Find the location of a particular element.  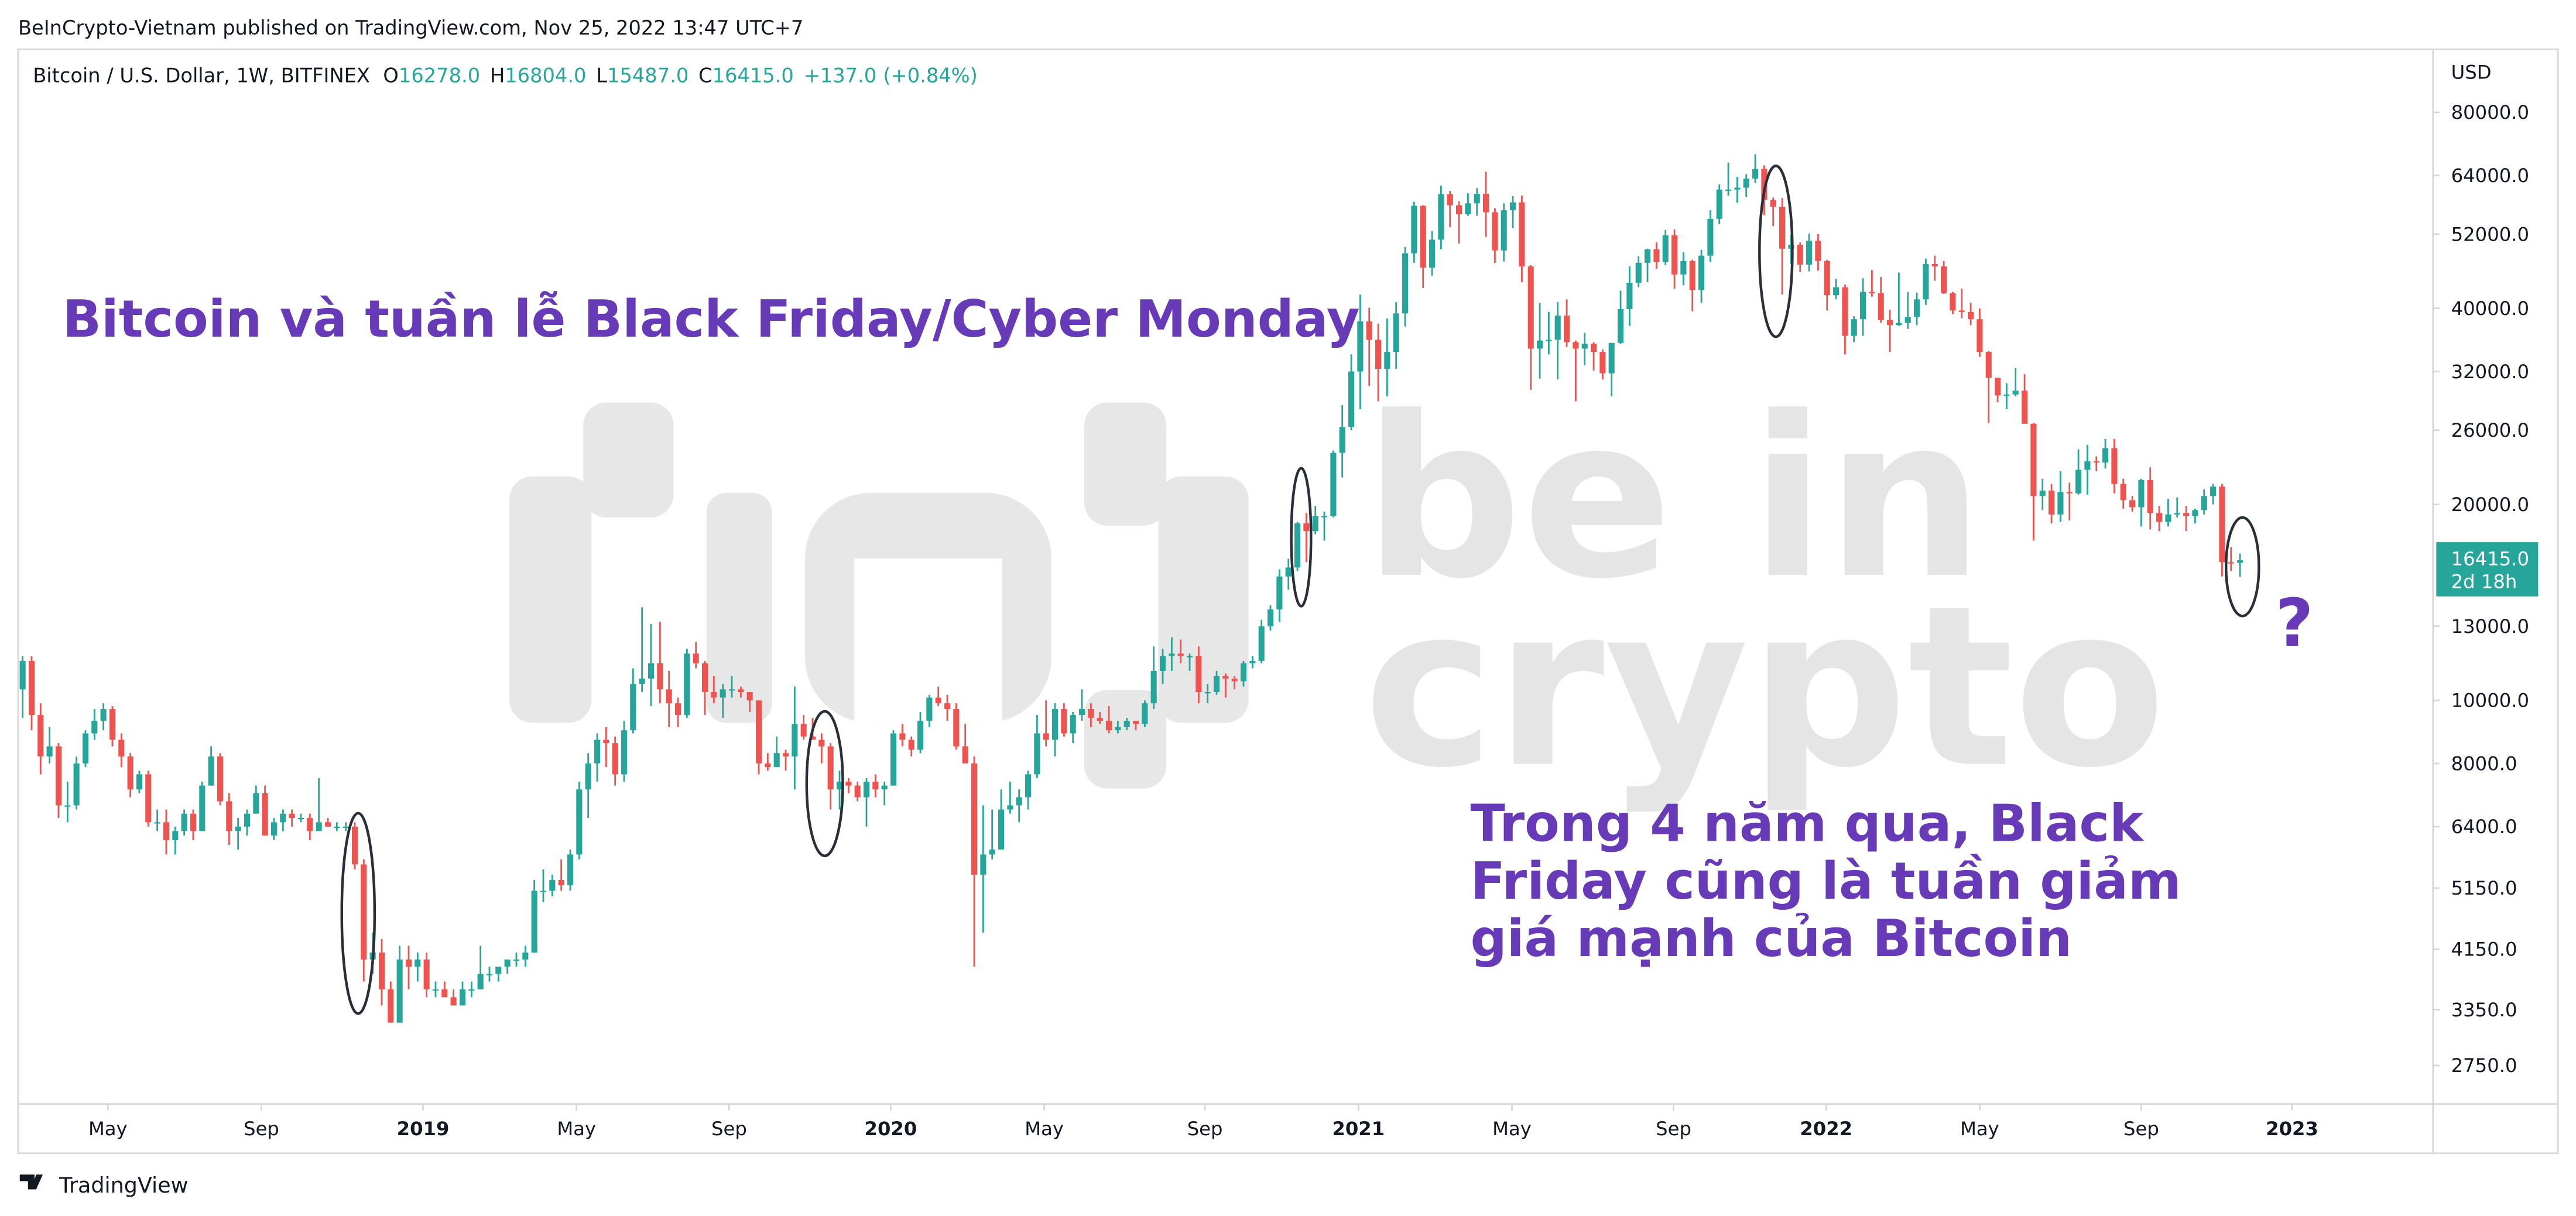

ohlc-key: C is located at coordinates (705, 76).